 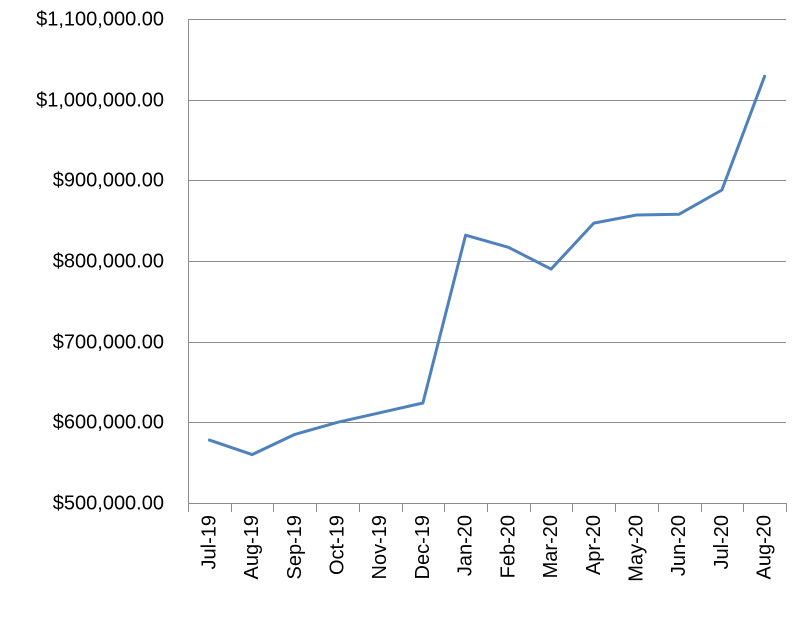 What do you see at coordinates (108, 181) in the screenshot?
I see `y-tick-label: $900,000.00` at bounding box center [108, 181].